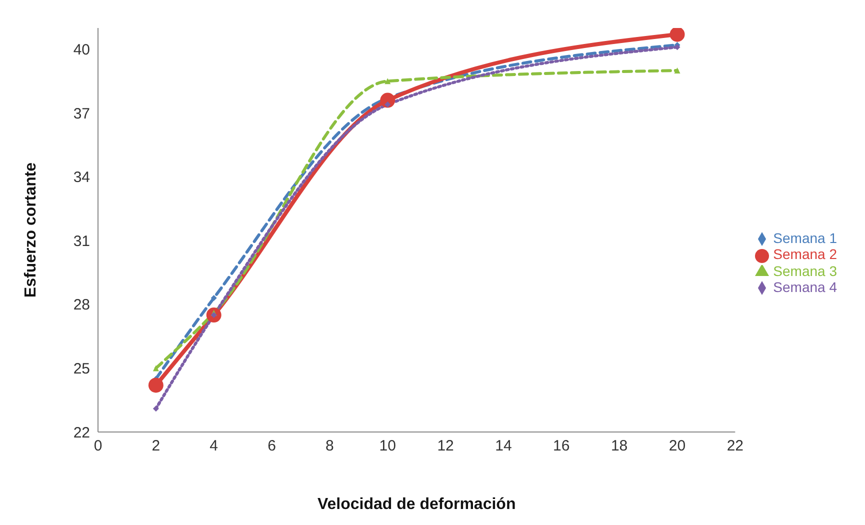  Describe the element at coordinates (81, 305) in the screenshot. I see `y-tick-label: 28` at that location.